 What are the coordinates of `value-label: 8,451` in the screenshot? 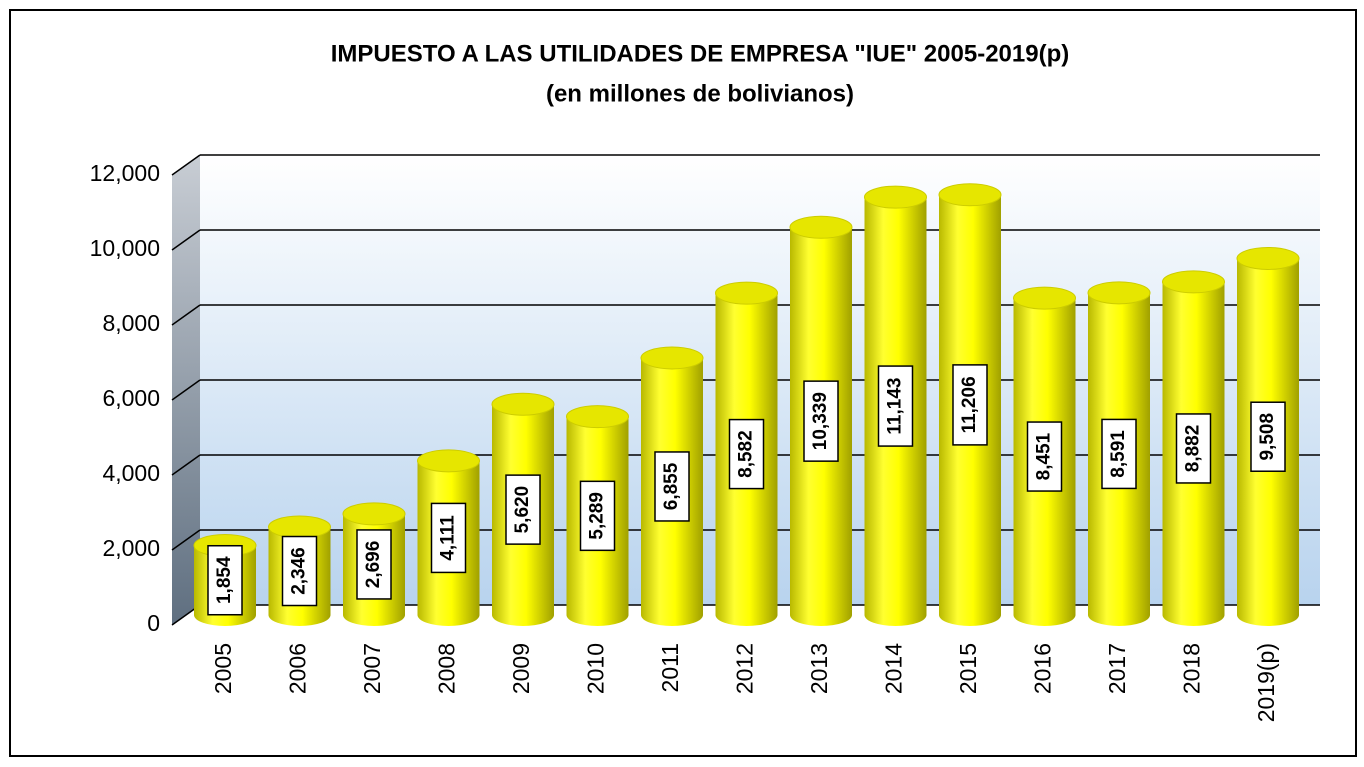 It's located at (1044, 456).